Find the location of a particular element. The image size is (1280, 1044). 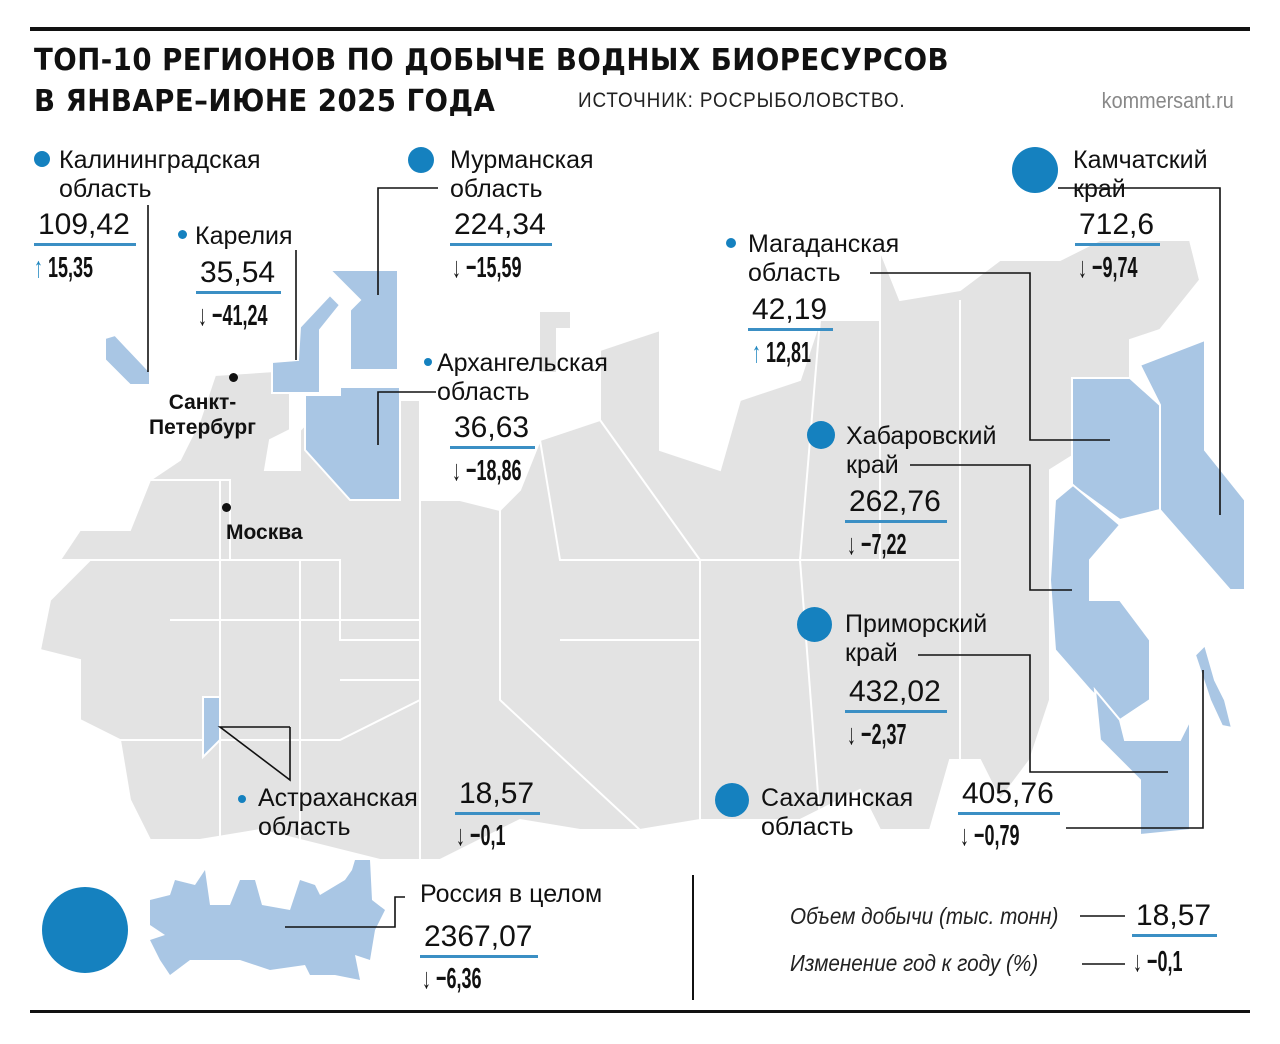

bubble-russia-total is located at coordinates (85, 930).